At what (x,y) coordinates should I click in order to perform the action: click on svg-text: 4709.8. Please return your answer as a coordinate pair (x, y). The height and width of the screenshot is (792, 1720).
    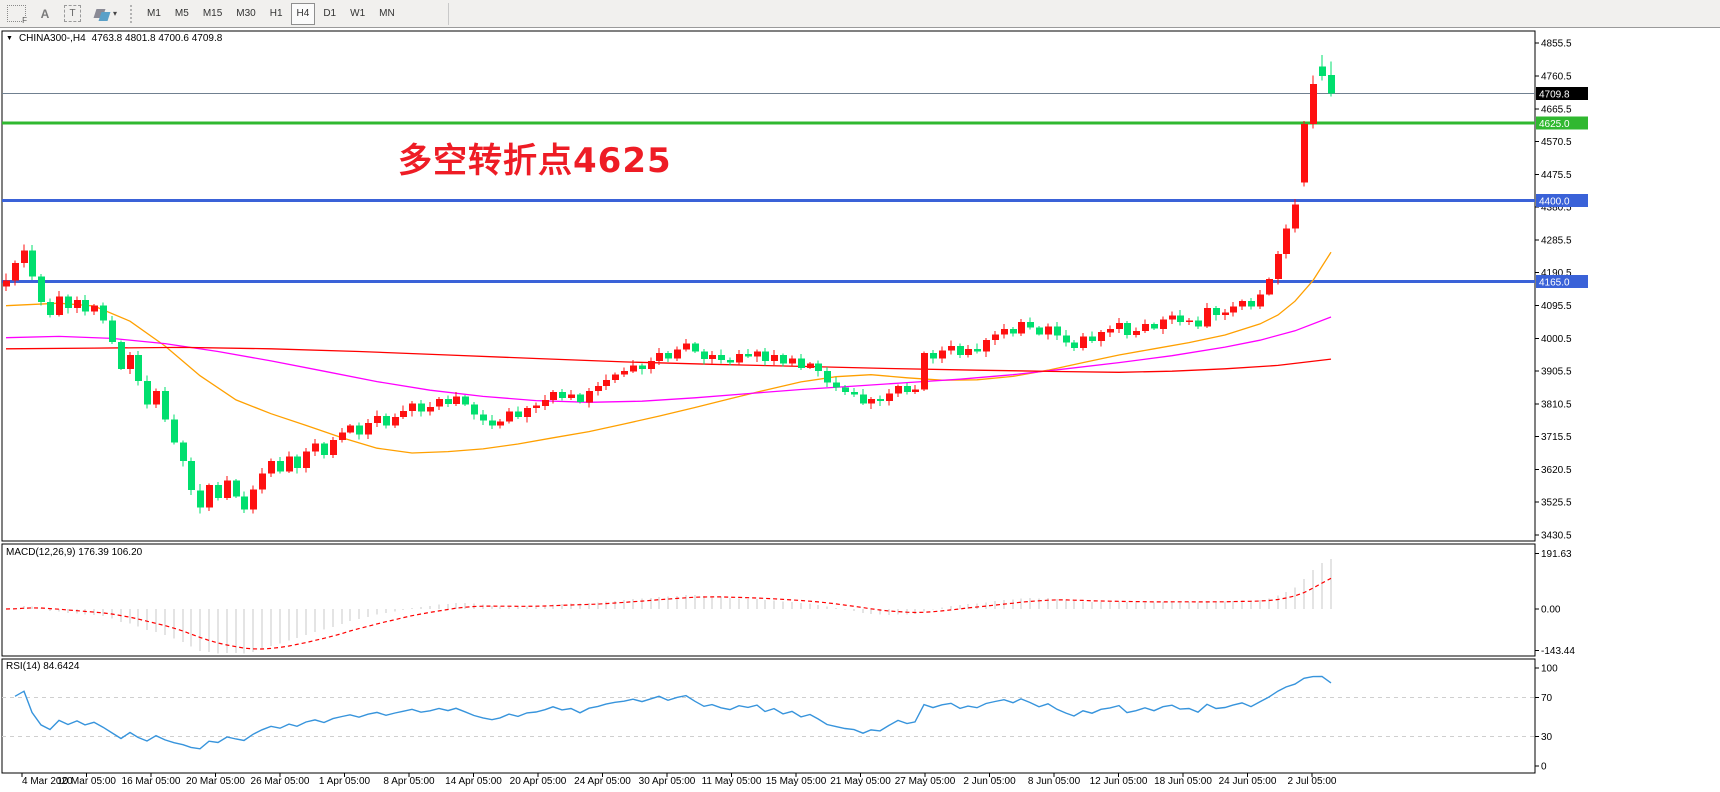
    Looking at the image, I should click on (1554, 94).